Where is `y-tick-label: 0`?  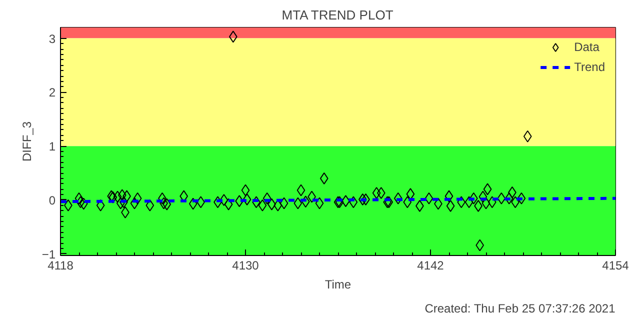
y-tick-label: 0 is located at coordinates (52, 200).